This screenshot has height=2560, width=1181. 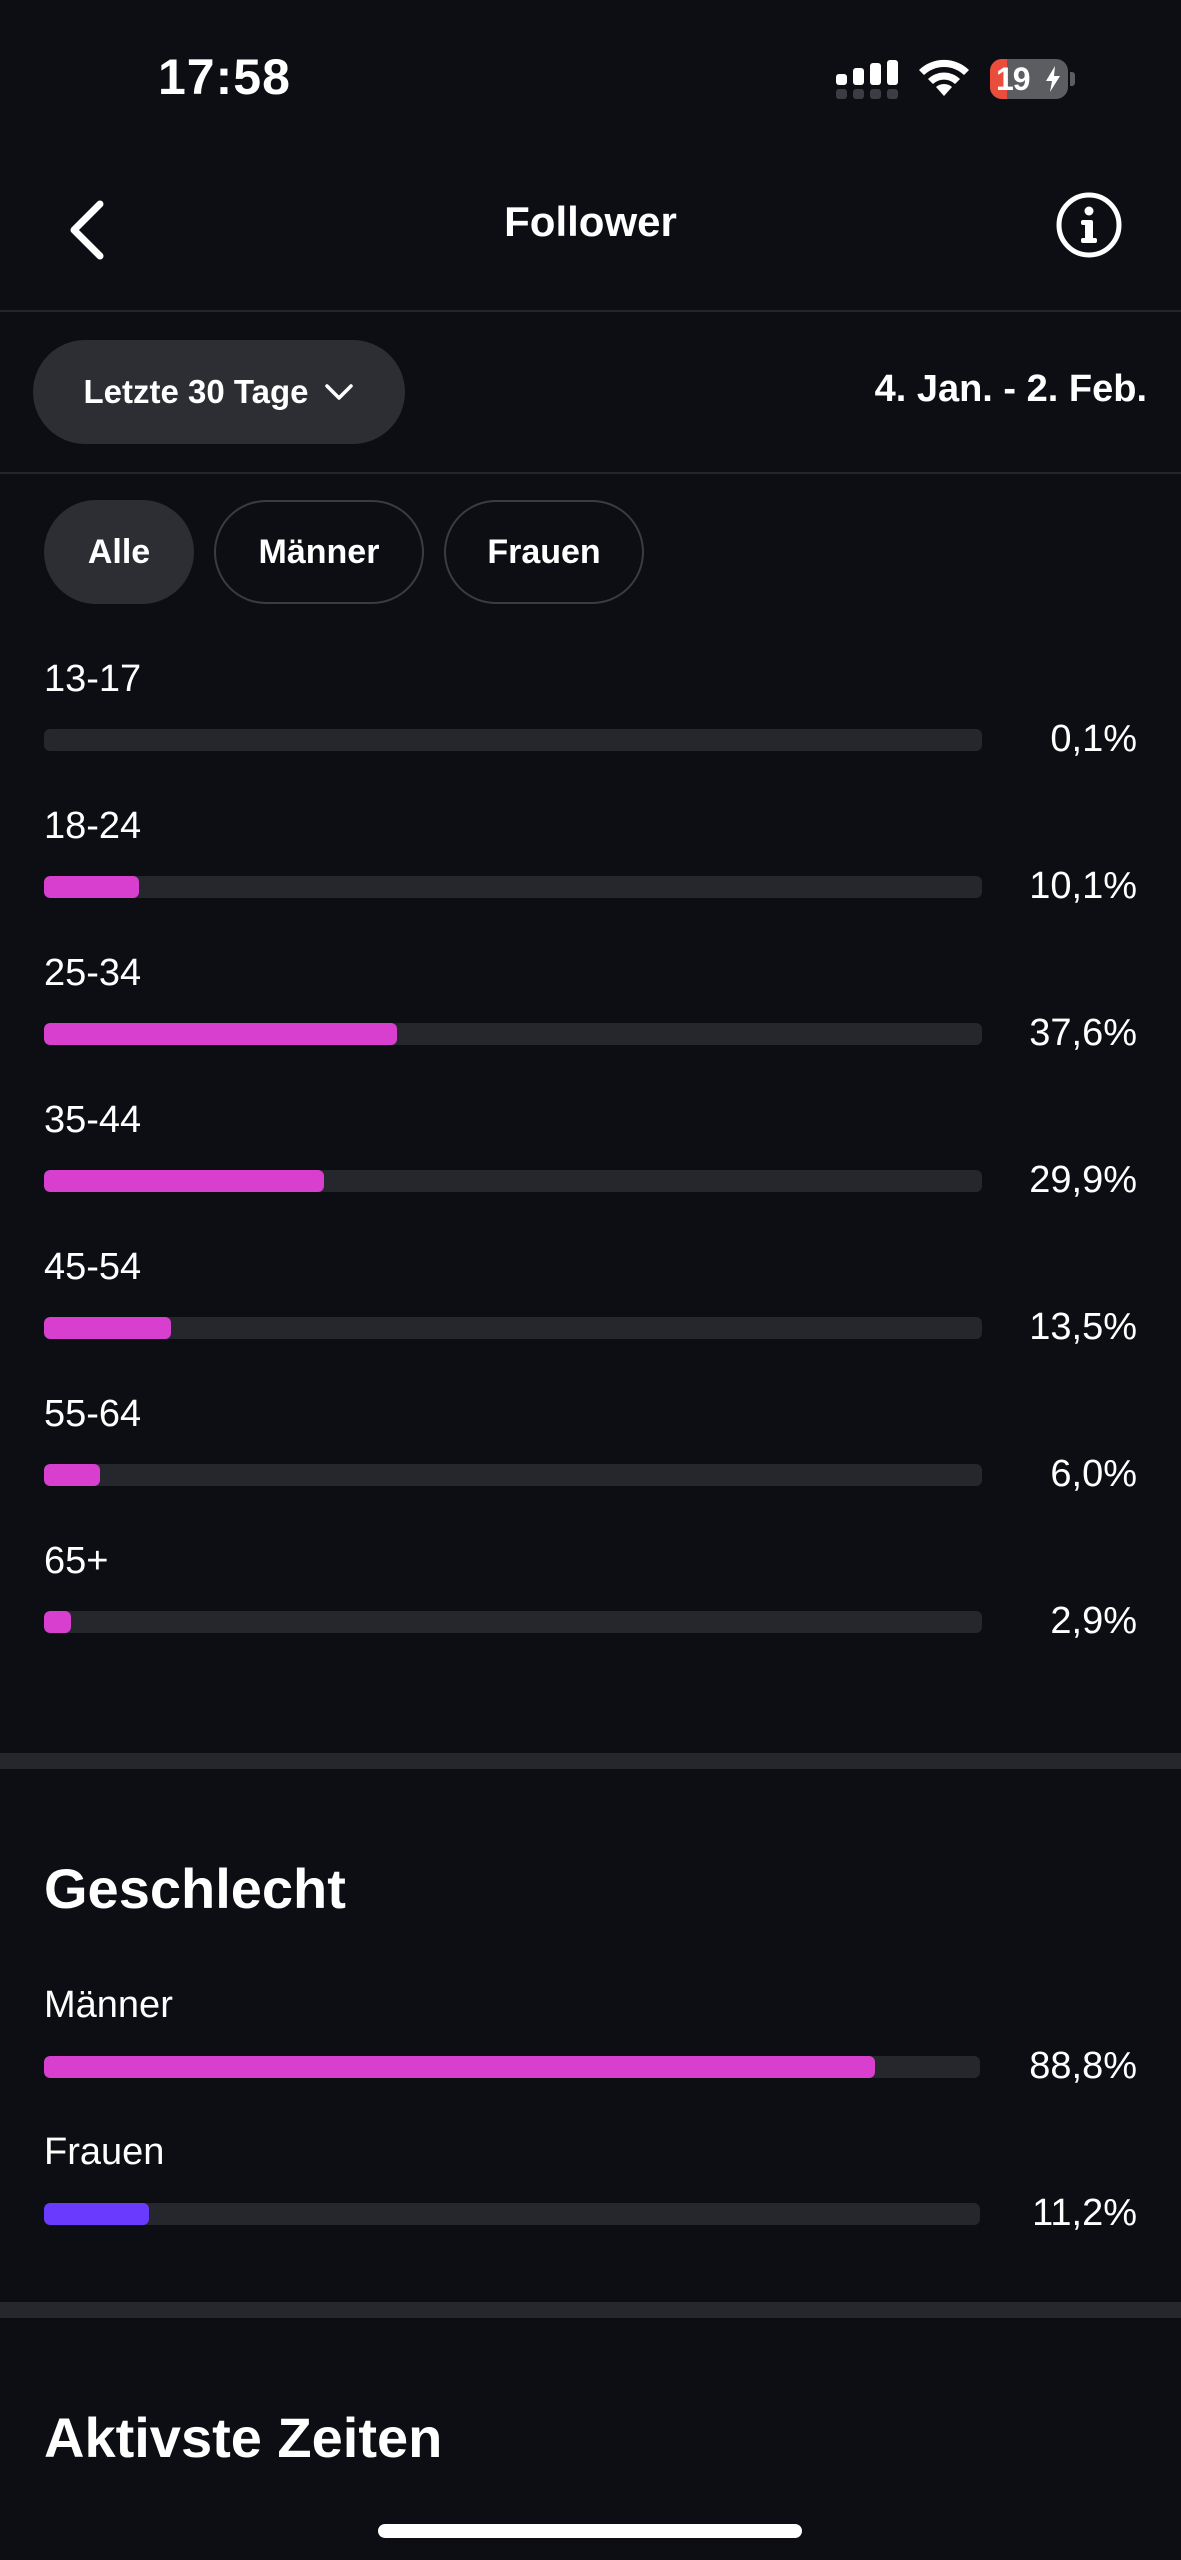 I want to click on home-indicator, so click(x=590, y=2531).